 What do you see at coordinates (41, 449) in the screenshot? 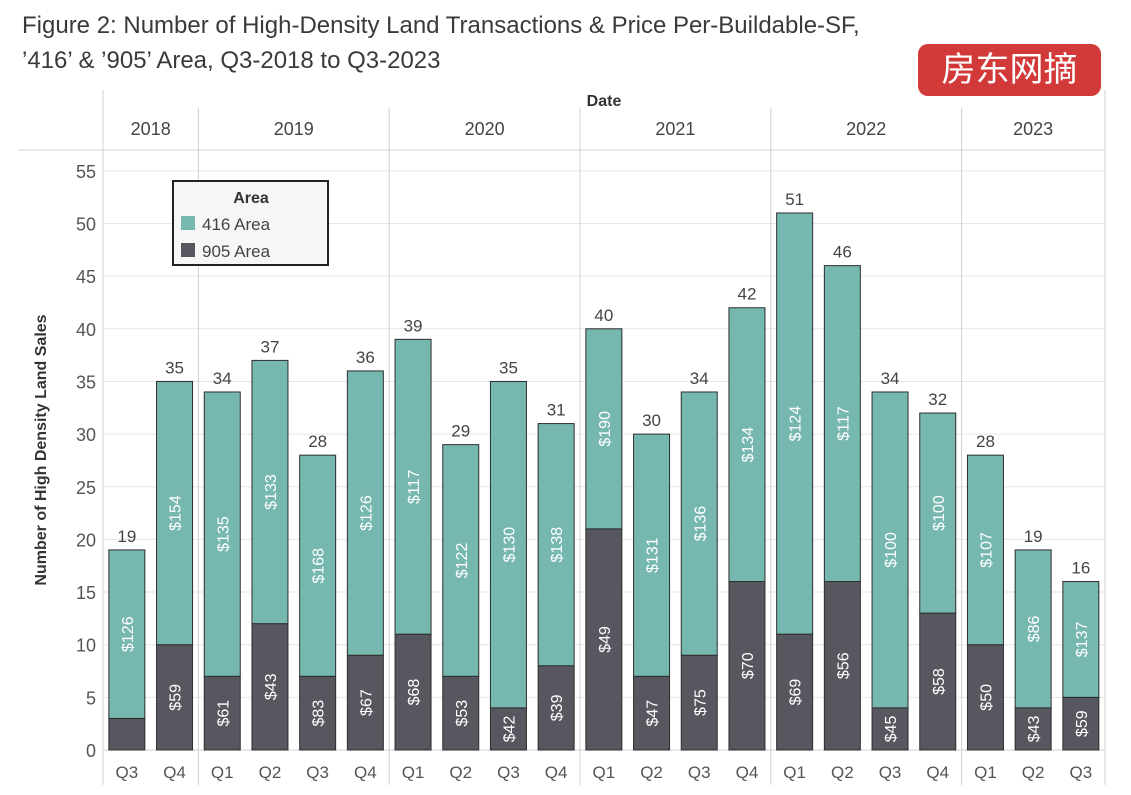
I see `y-axis-title: Number of High Density Land Sales` at bounding box center [41, 449].